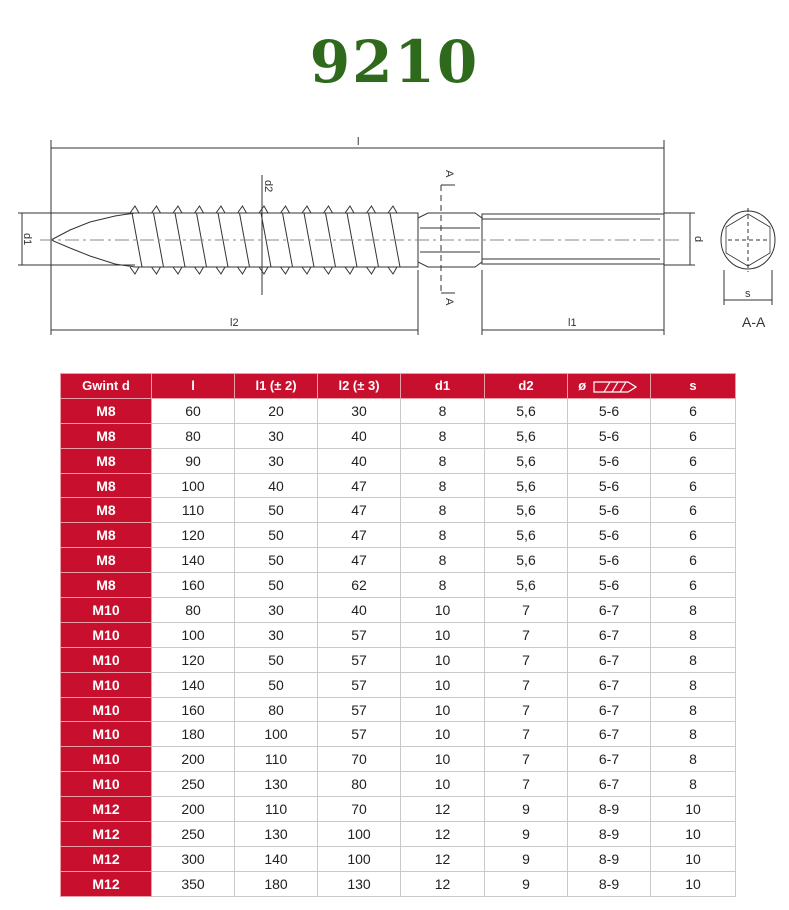 The image size is (789, 910). I want to click on table-cell: 70, so click(359, 759).